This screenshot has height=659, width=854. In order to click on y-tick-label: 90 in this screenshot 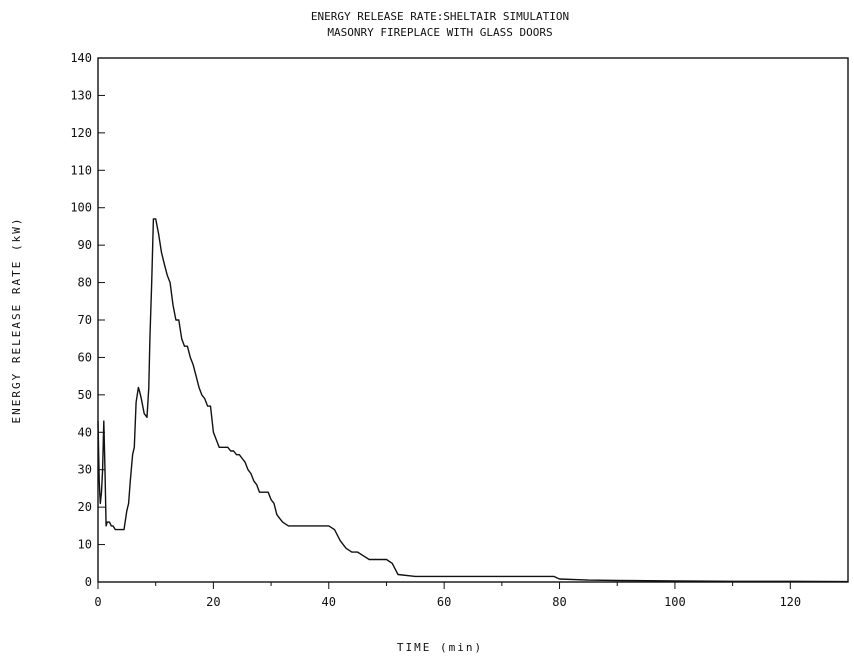, I will do `click(85, 245)`.